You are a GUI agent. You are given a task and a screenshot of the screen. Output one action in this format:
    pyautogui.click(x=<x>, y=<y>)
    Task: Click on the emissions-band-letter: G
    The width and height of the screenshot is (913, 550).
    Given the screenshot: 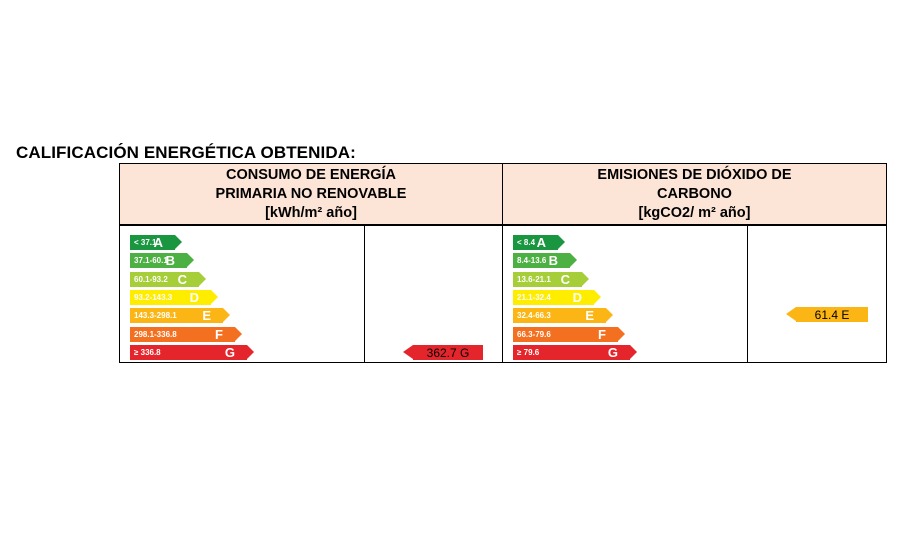 What is the action you would take?
    pyautogui.click(x=612, y=352)
    